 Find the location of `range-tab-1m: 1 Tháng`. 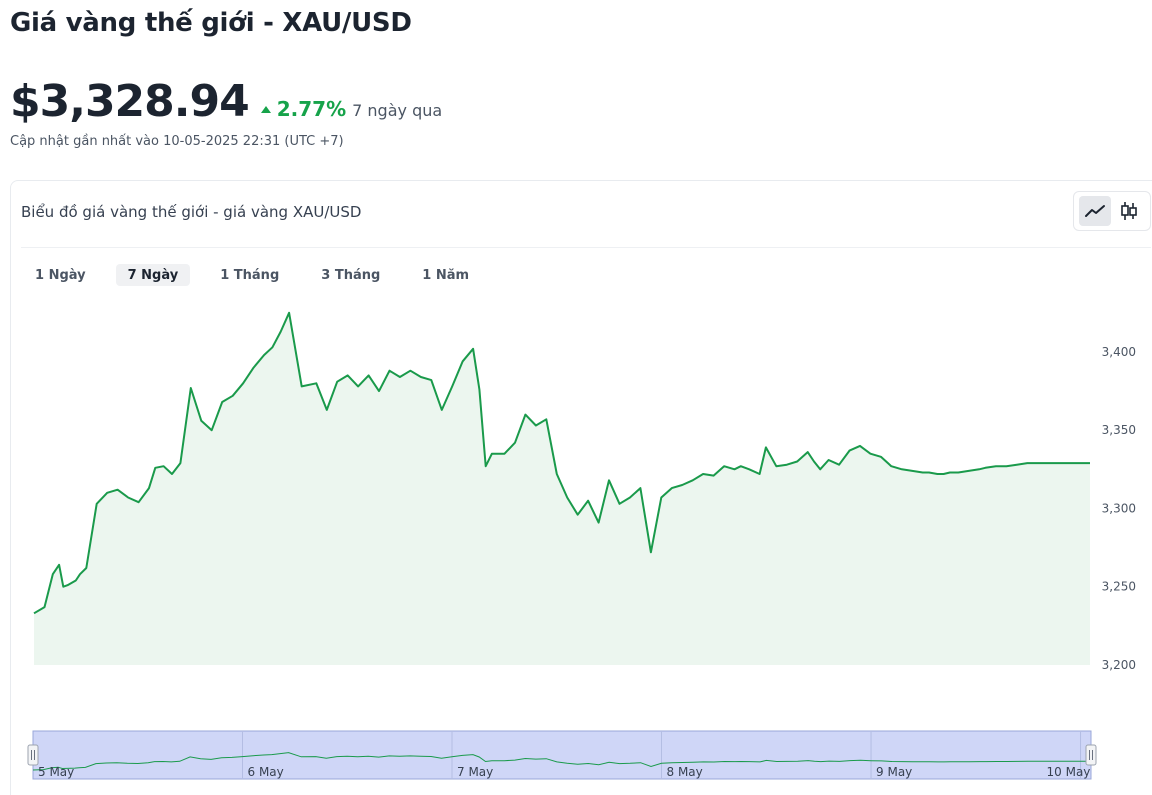

range-tab-1m: 1 Tháng is located at coordinates (250, 275).